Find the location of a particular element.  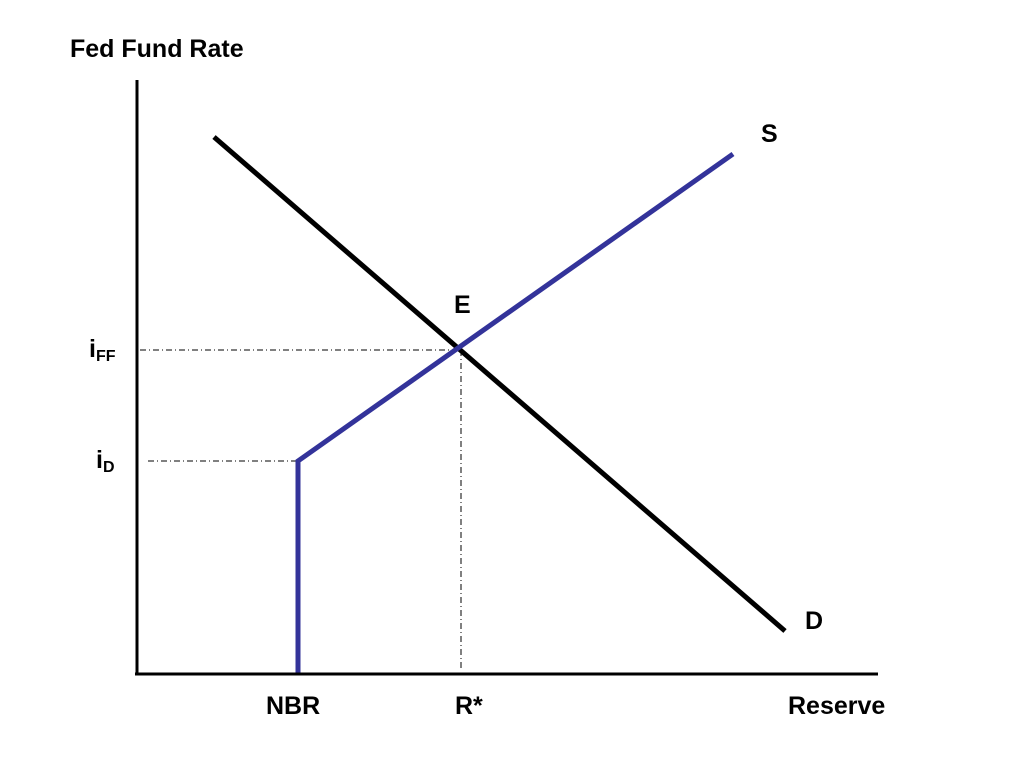

demand-curve-label: D is located at coordinates (814, 621).